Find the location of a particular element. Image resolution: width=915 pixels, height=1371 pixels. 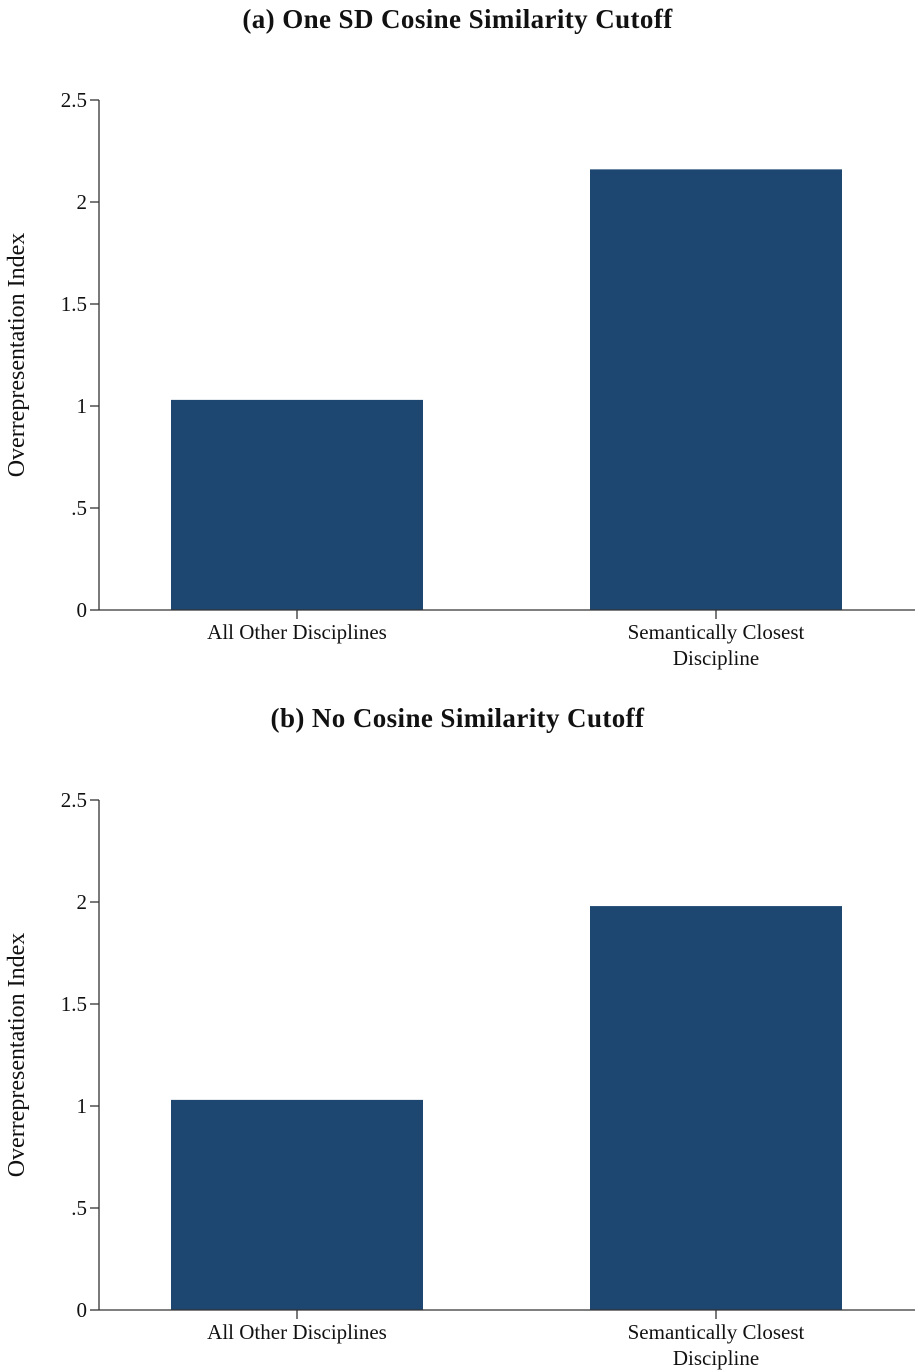

panel-b-title: (b) No Cosine Similarity Cutoff is located at coordinates (457, 718).